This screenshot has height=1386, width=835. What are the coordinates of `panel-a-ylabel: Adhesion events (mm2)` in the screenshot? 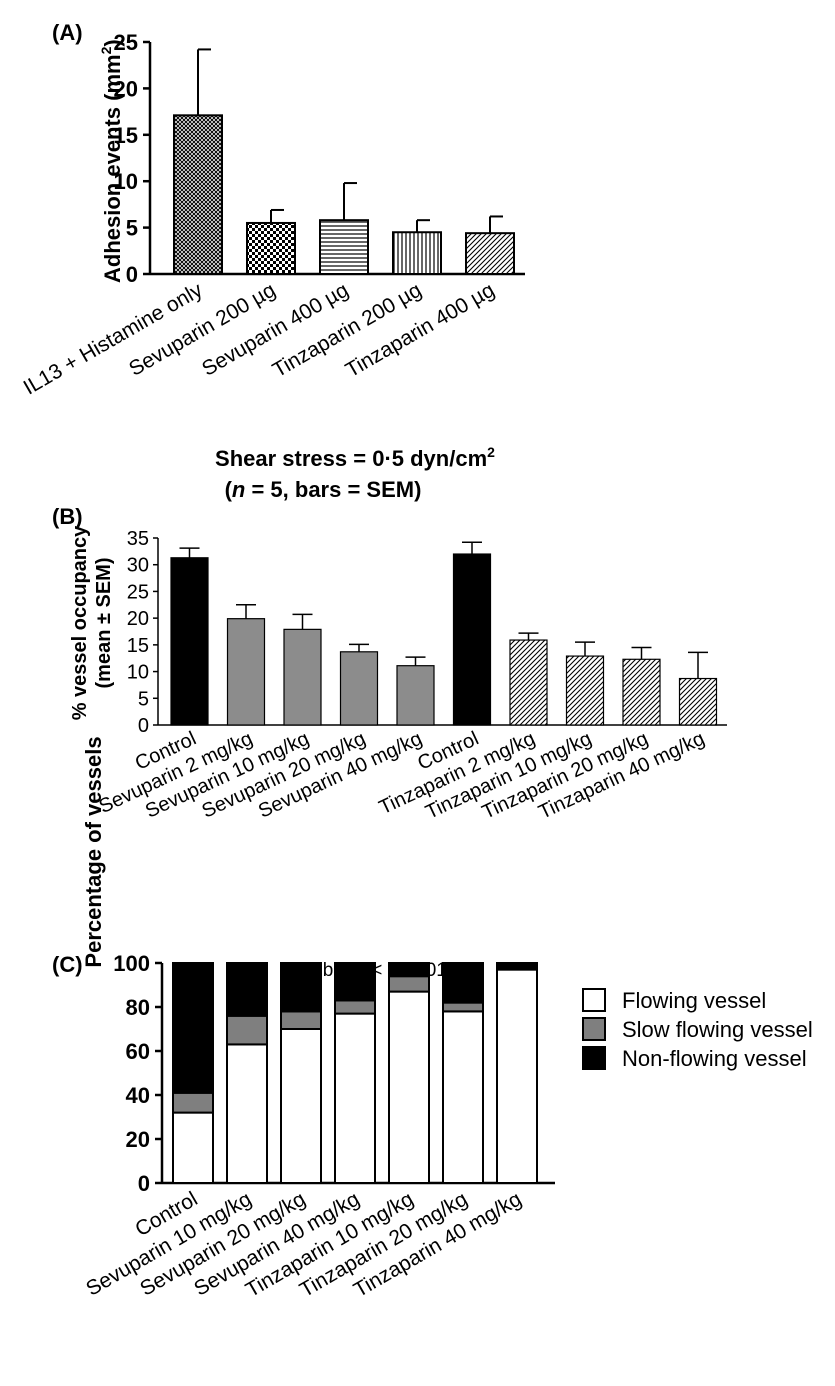 It's located at (111, 161).